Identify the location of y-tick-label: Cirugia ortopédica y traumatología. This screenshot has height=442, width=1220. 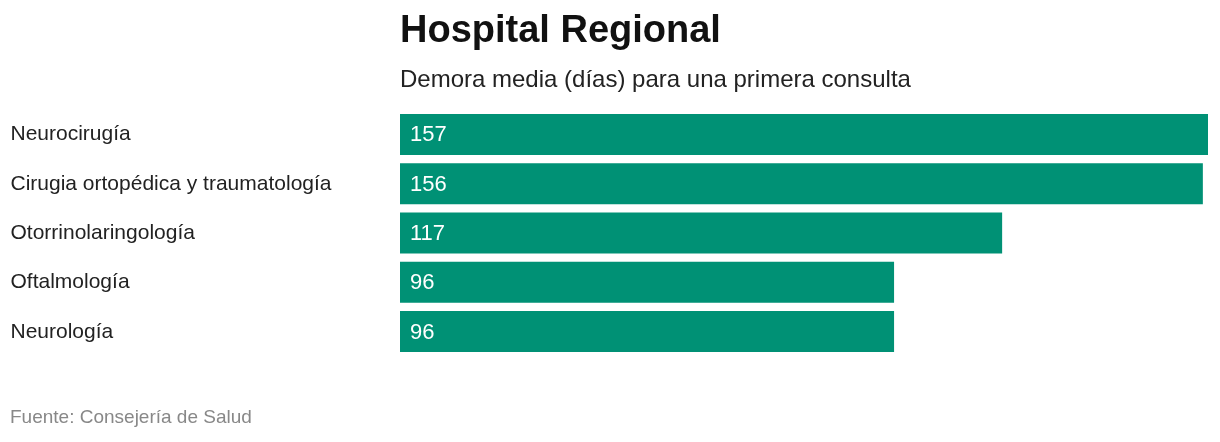
(171, 182).